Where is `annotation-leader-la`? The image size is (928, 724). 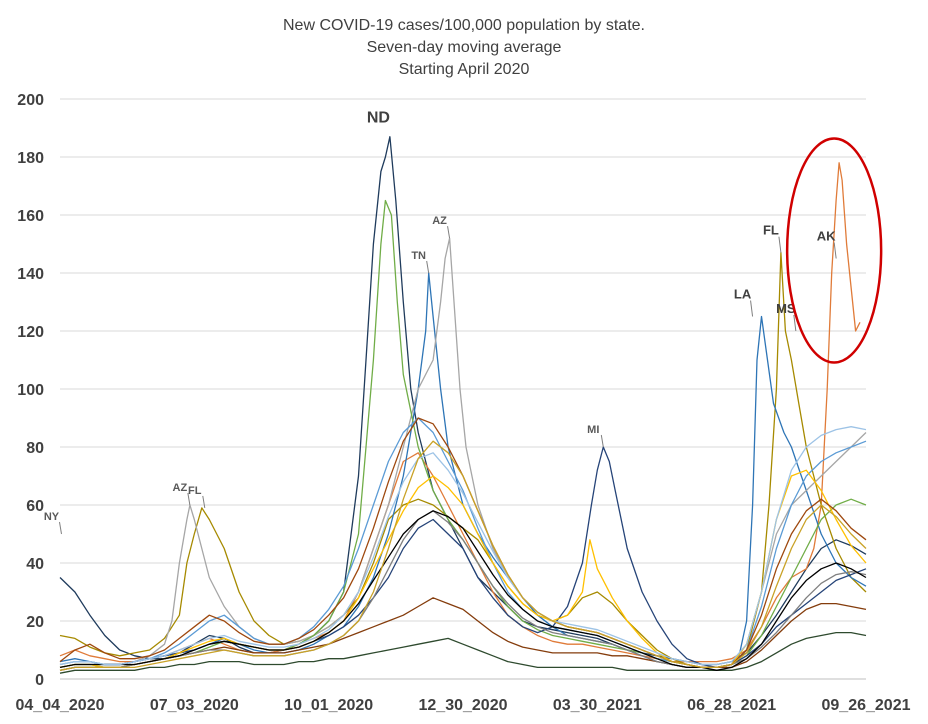
annotation-leader-la is located at coordinates (752, 308).